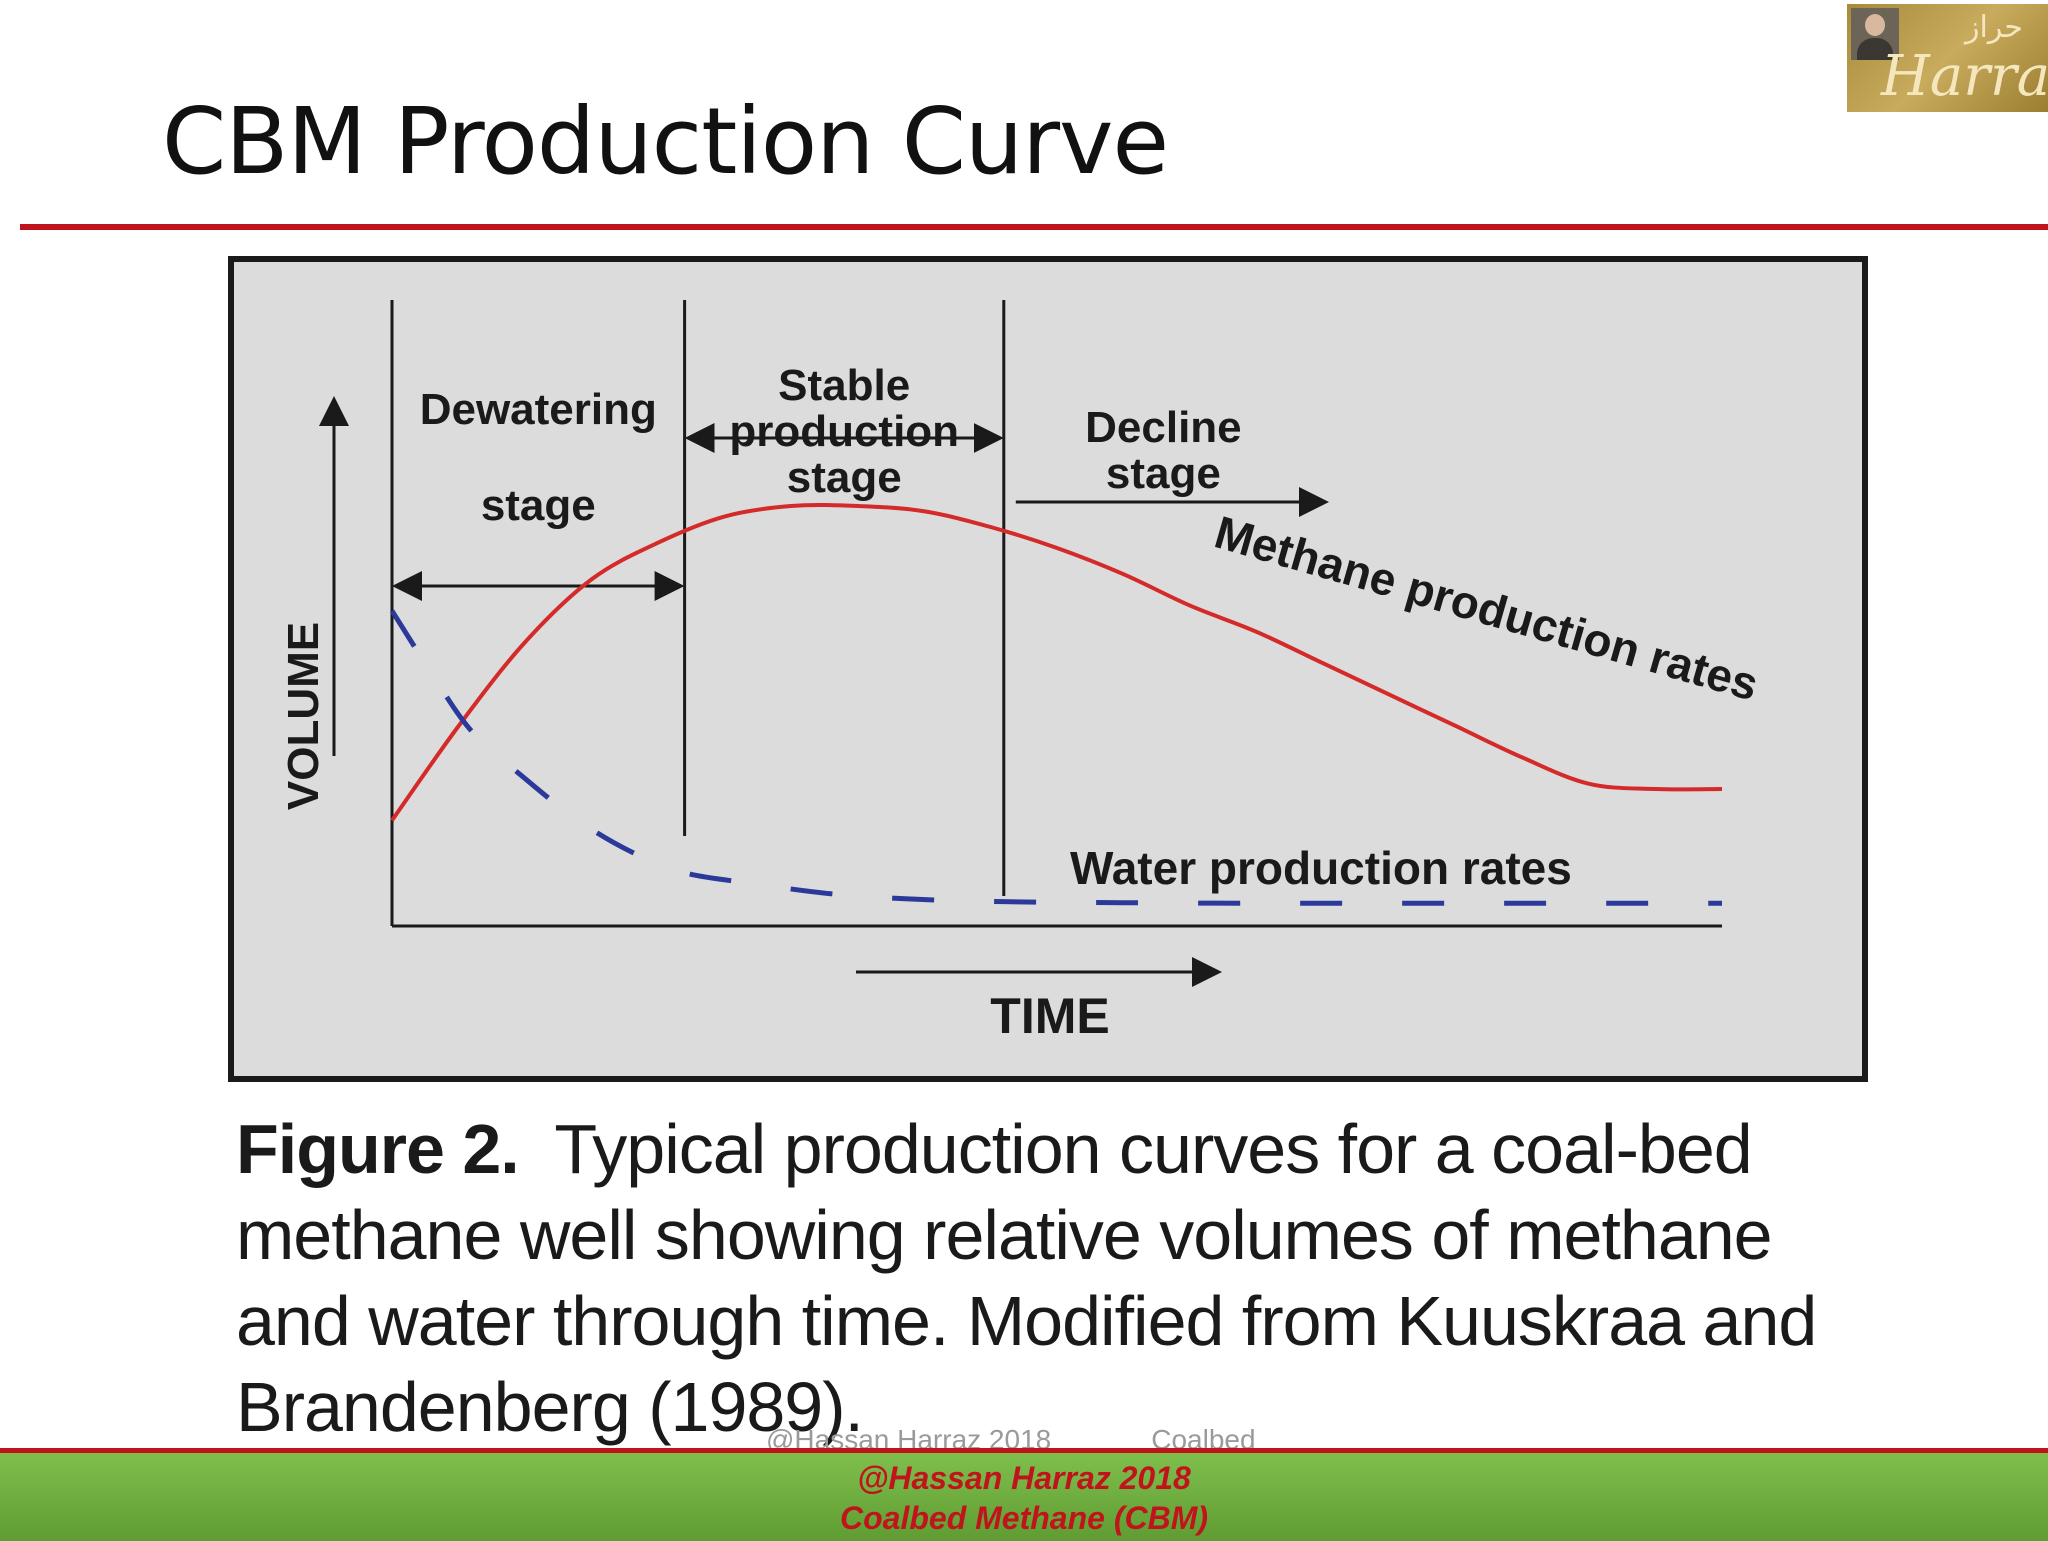  Describe the element at coordinates (303, 716) in the screenshot. I see `y-axis-label: VOLUME` at that location.